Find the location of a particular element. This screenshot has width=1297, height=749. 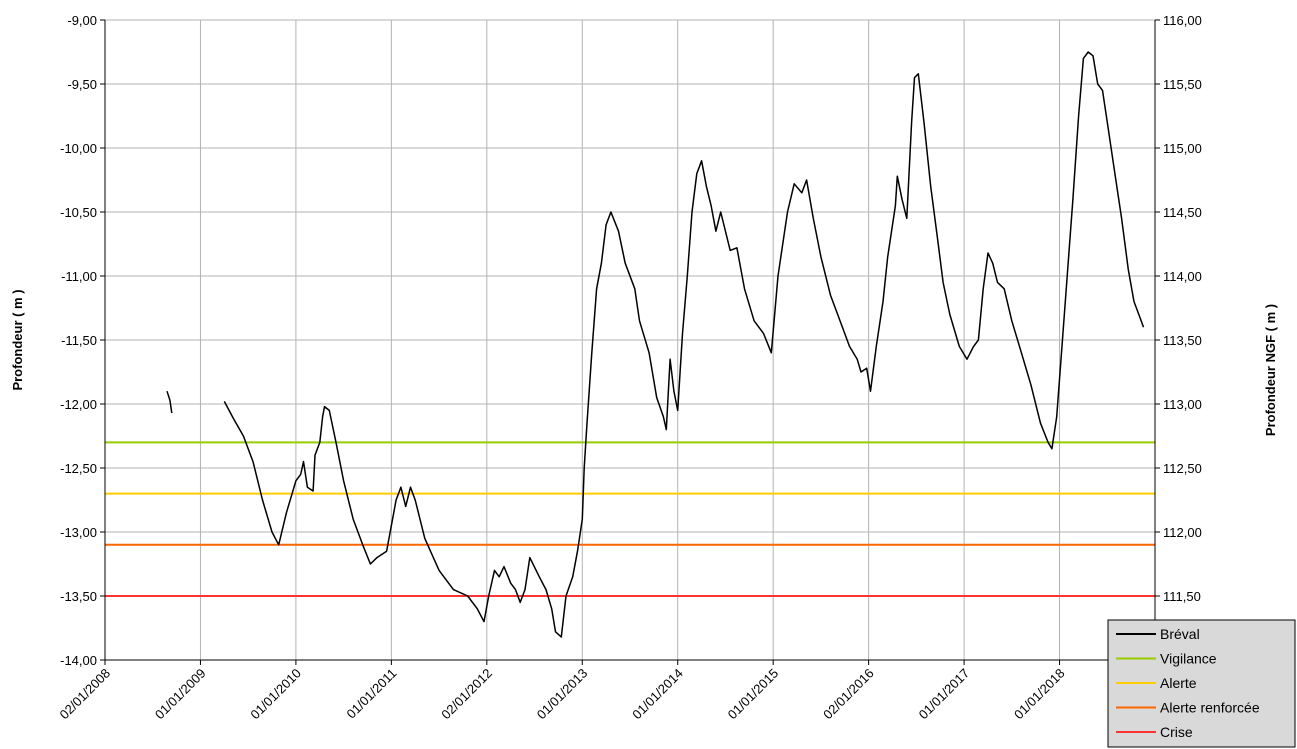

x-tick-label: 01/01/2014 is located at coordinates (657, 694).